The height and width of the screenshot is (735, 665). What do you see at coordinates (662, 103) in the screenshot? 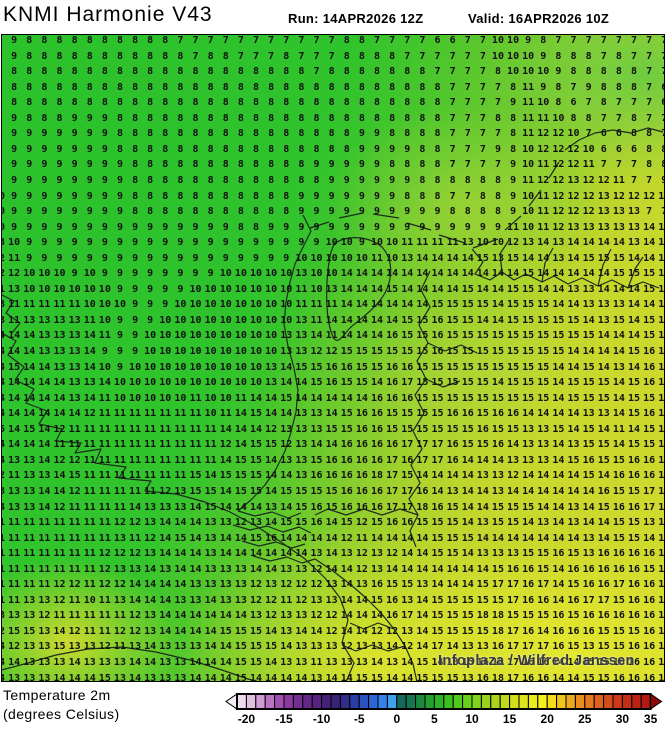
I see `grid-value: 6` at bounding box center [662, 103].